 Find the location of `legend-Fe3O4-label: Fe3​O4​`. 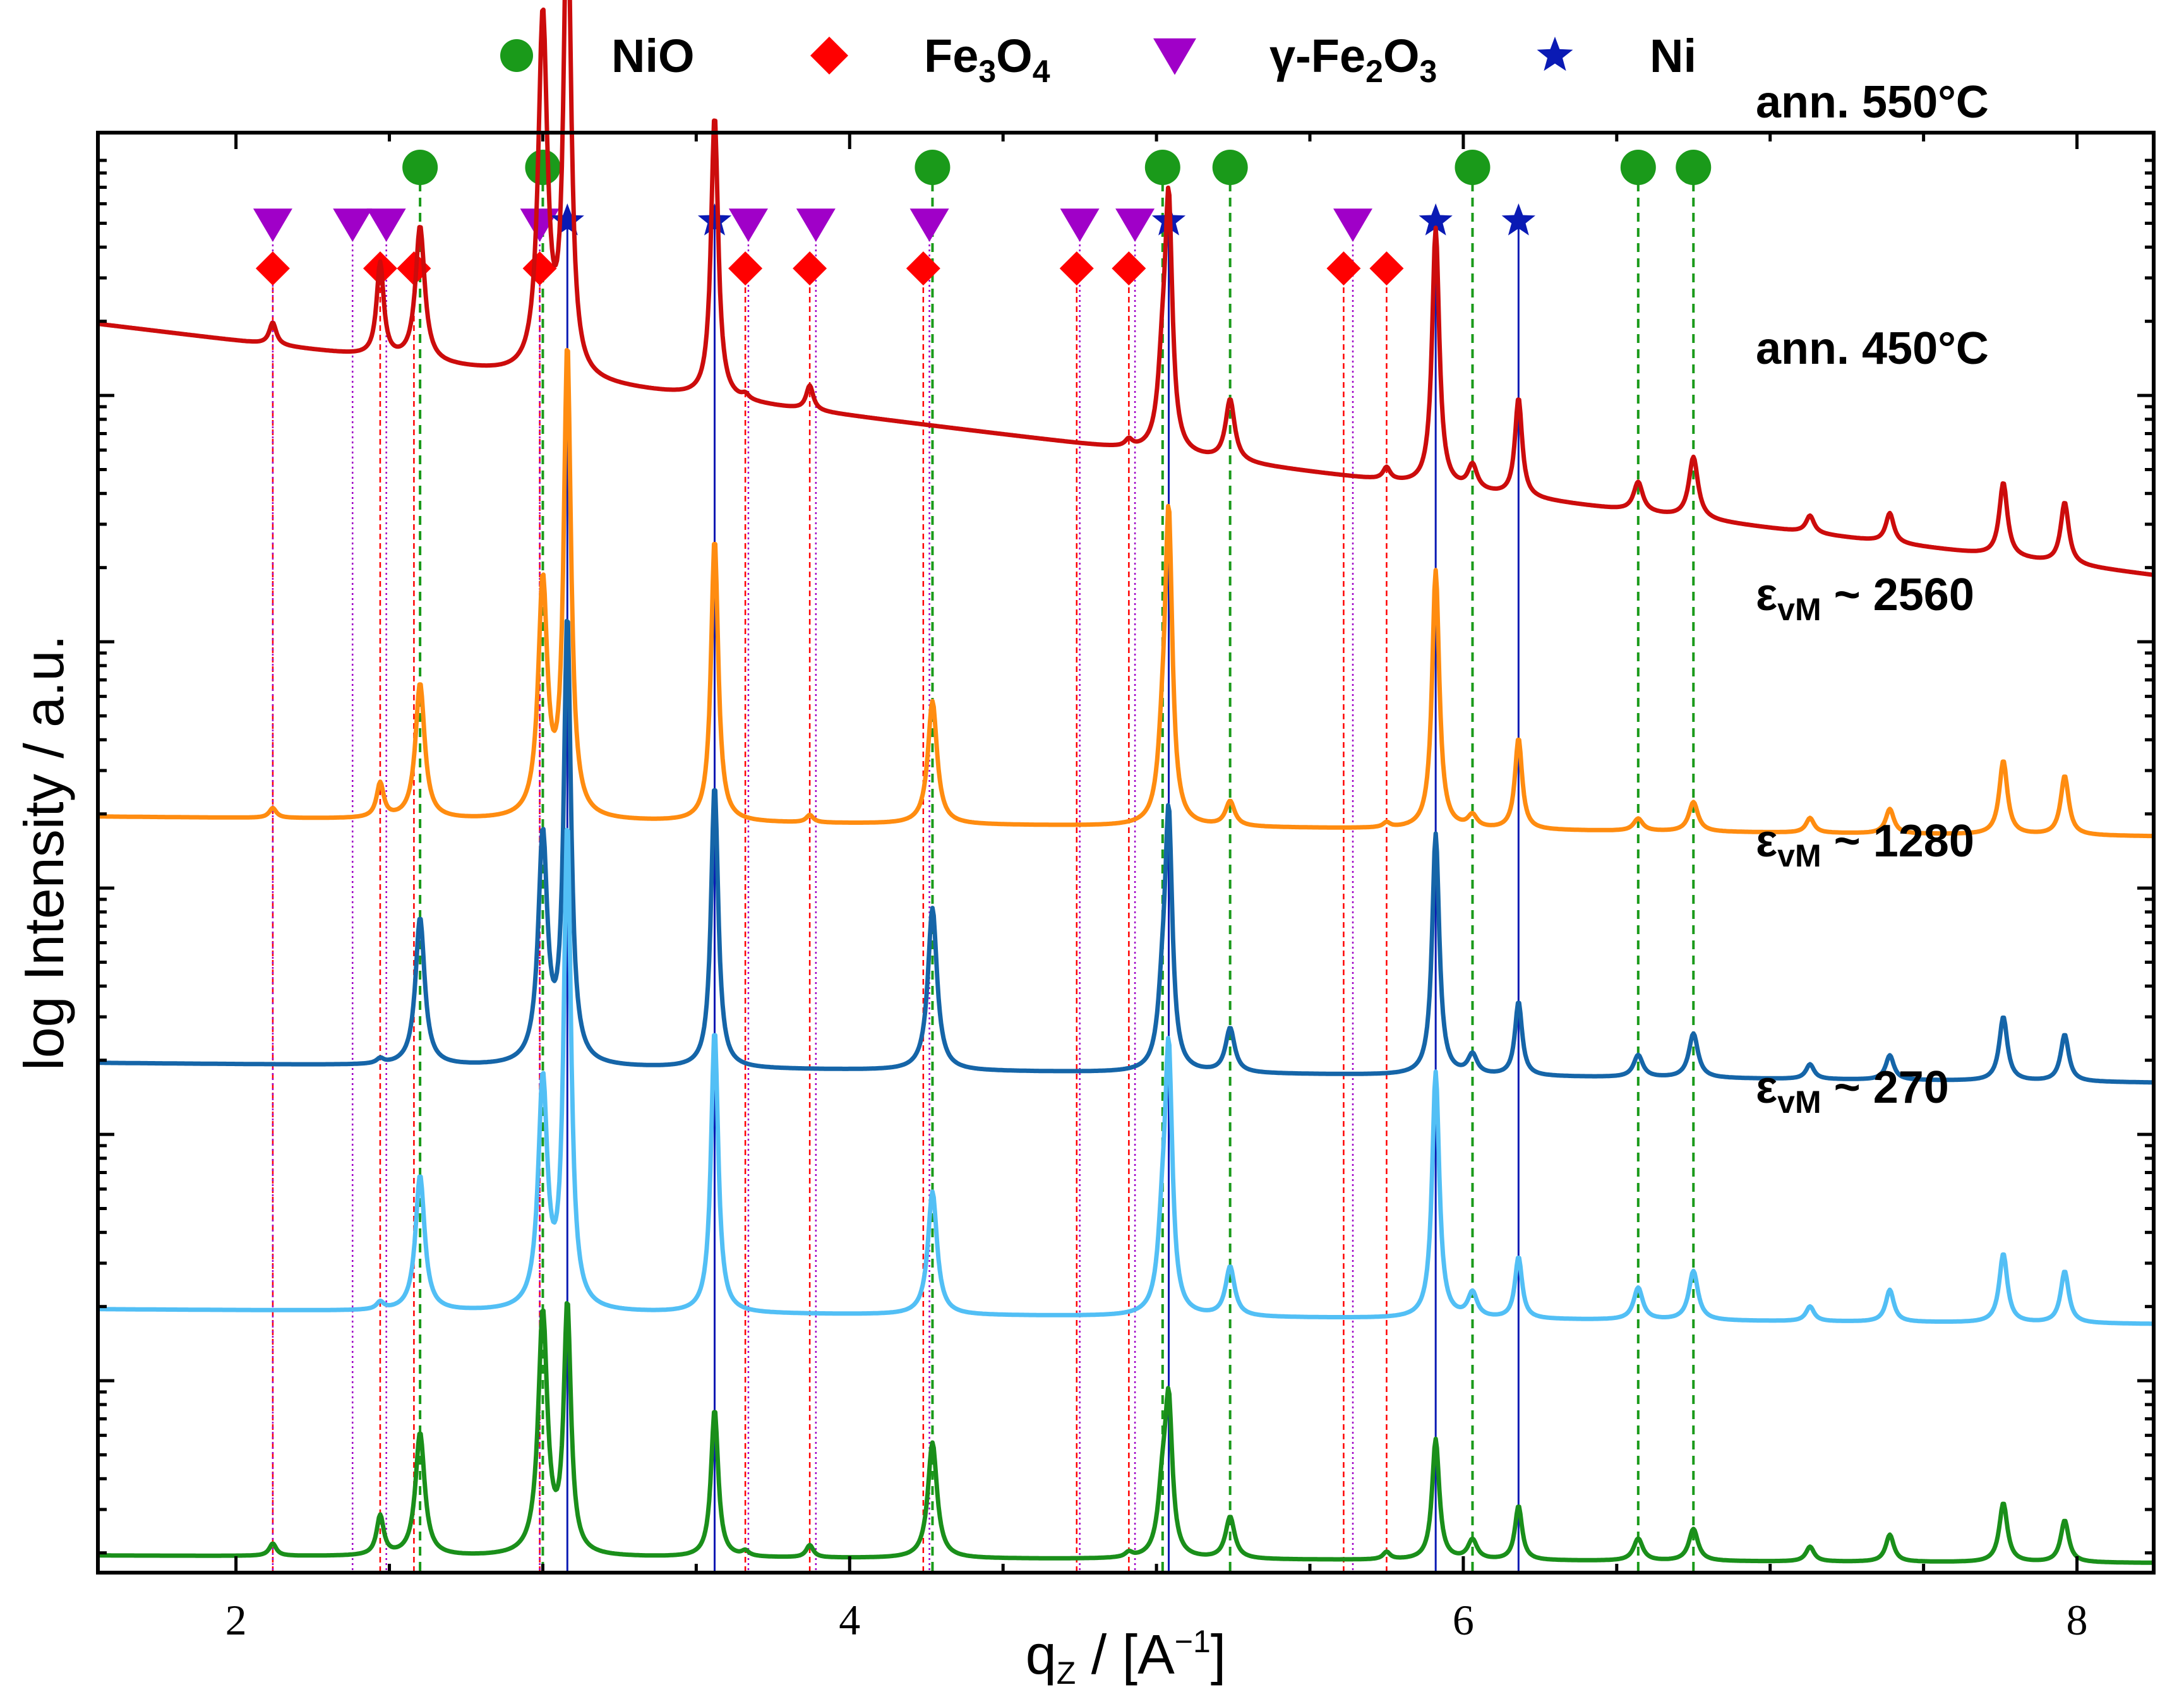

legend-Fe3O4-label: Fe3​O4​ is located at coordinates (987, 59).